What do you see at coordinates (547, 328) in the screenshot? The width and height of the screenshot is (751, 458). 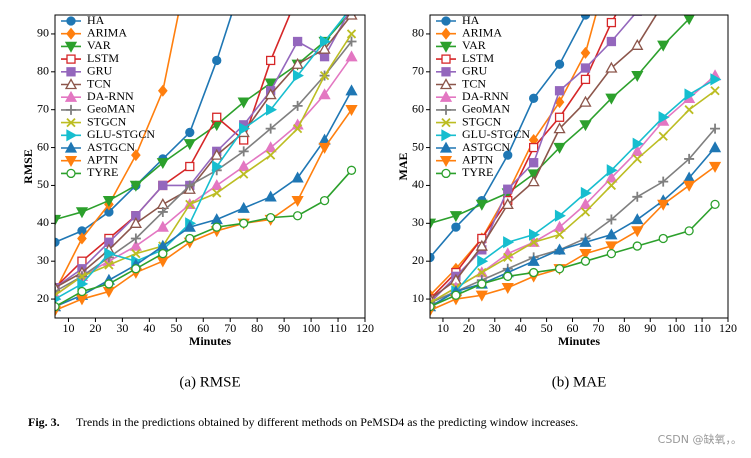 I see `x-tick-label: 50` at bounding box center [547, 328].